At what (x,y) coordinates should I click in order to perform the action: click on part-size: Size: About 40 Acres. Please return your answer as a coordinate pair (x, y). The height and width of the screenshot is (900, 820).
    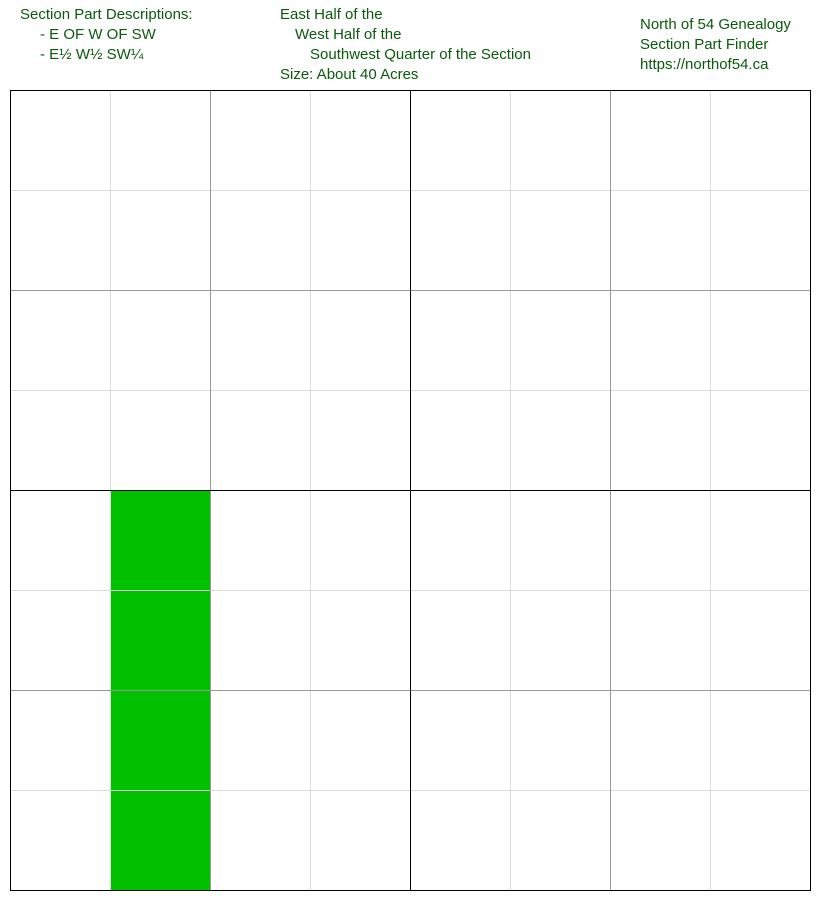
    Looking at the image, I should click on (349, 74).